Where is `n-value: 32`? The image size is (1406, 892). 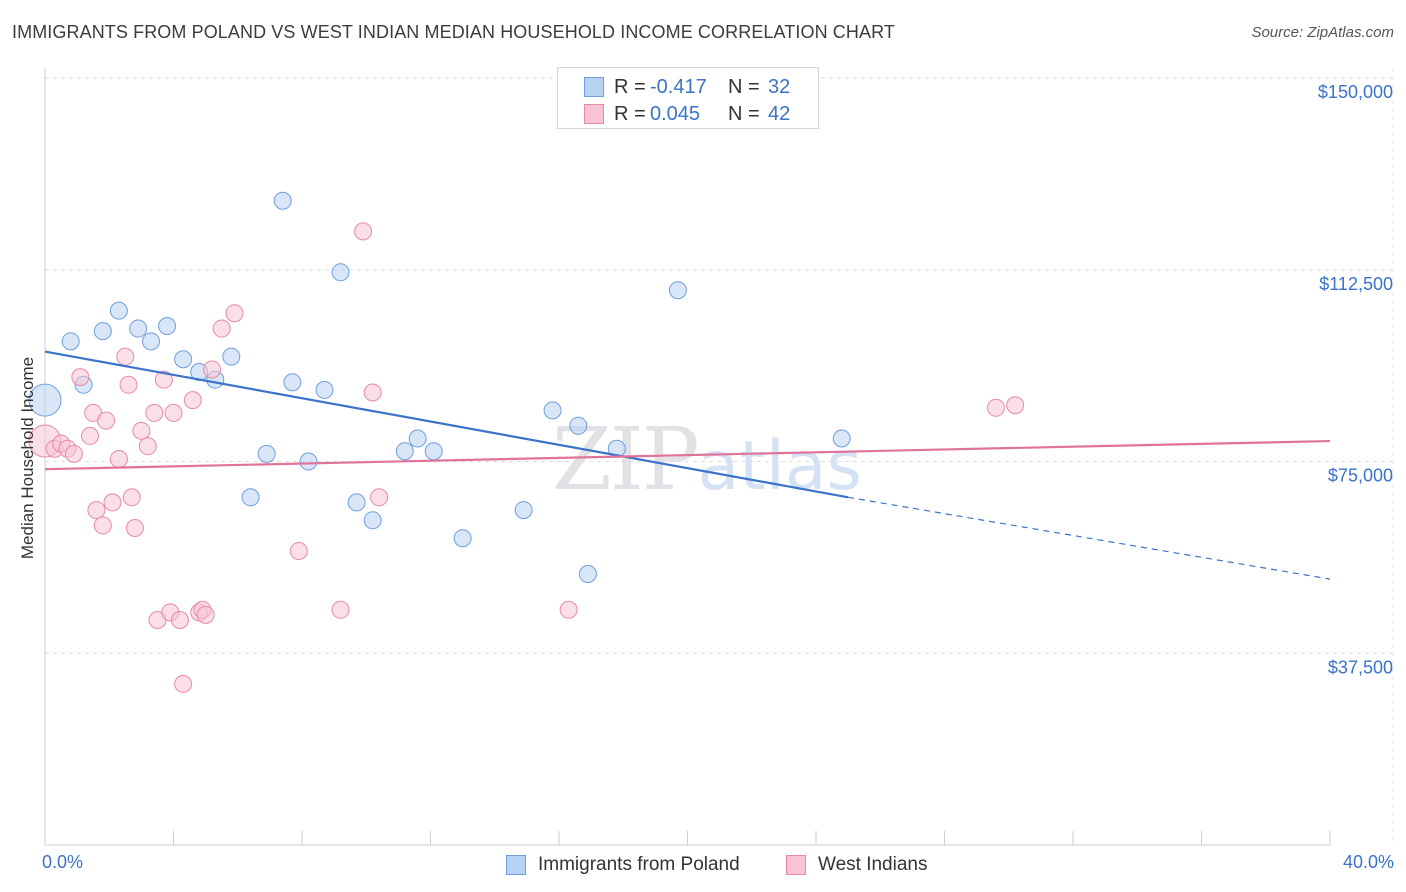 n-value: 32 is located at coordinates (779, 86).